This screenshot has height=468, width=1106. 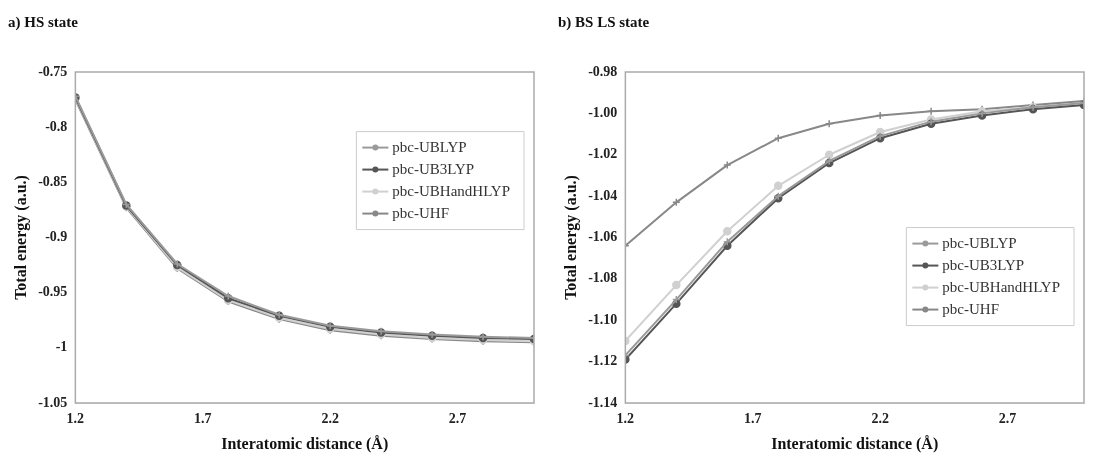 I want to click on y-tick-label: -0.95, so click(x=53, y=292).